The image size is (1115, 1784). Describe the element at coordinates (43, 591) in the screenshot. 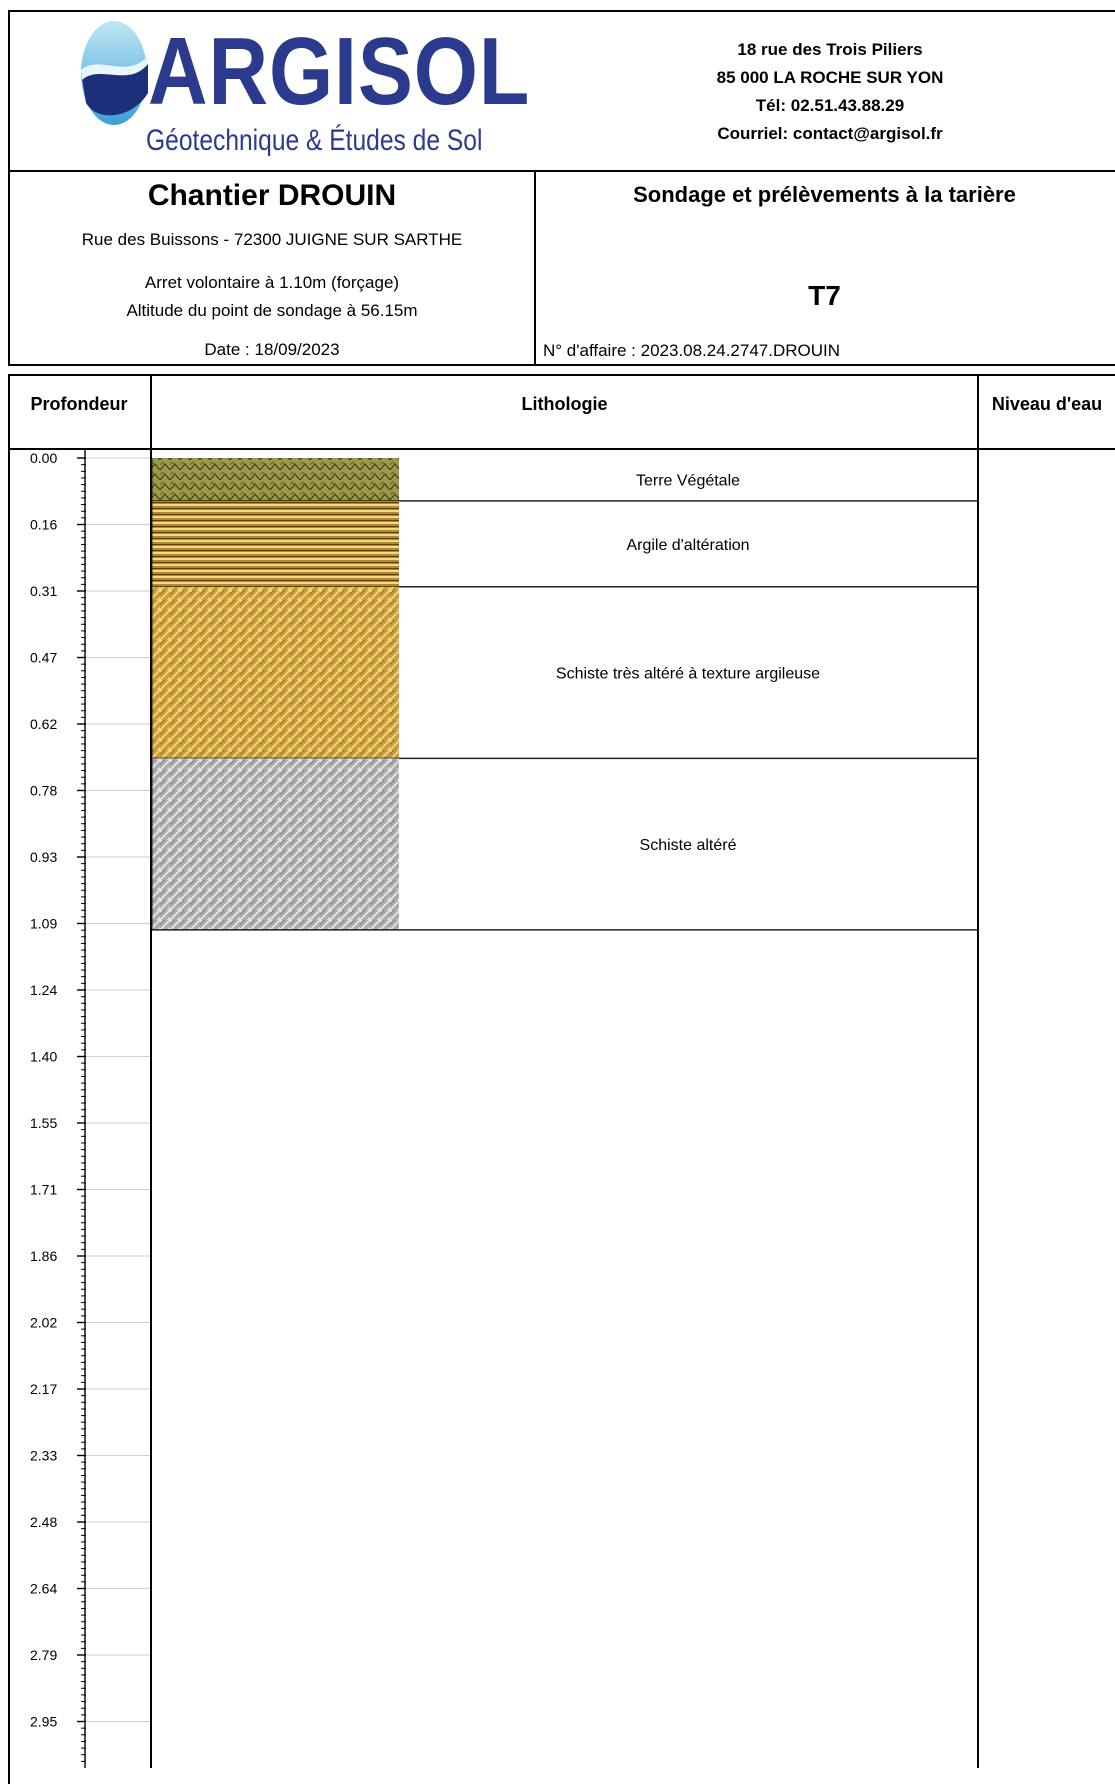

I see `depth-tick-label: 0.31` at that location.